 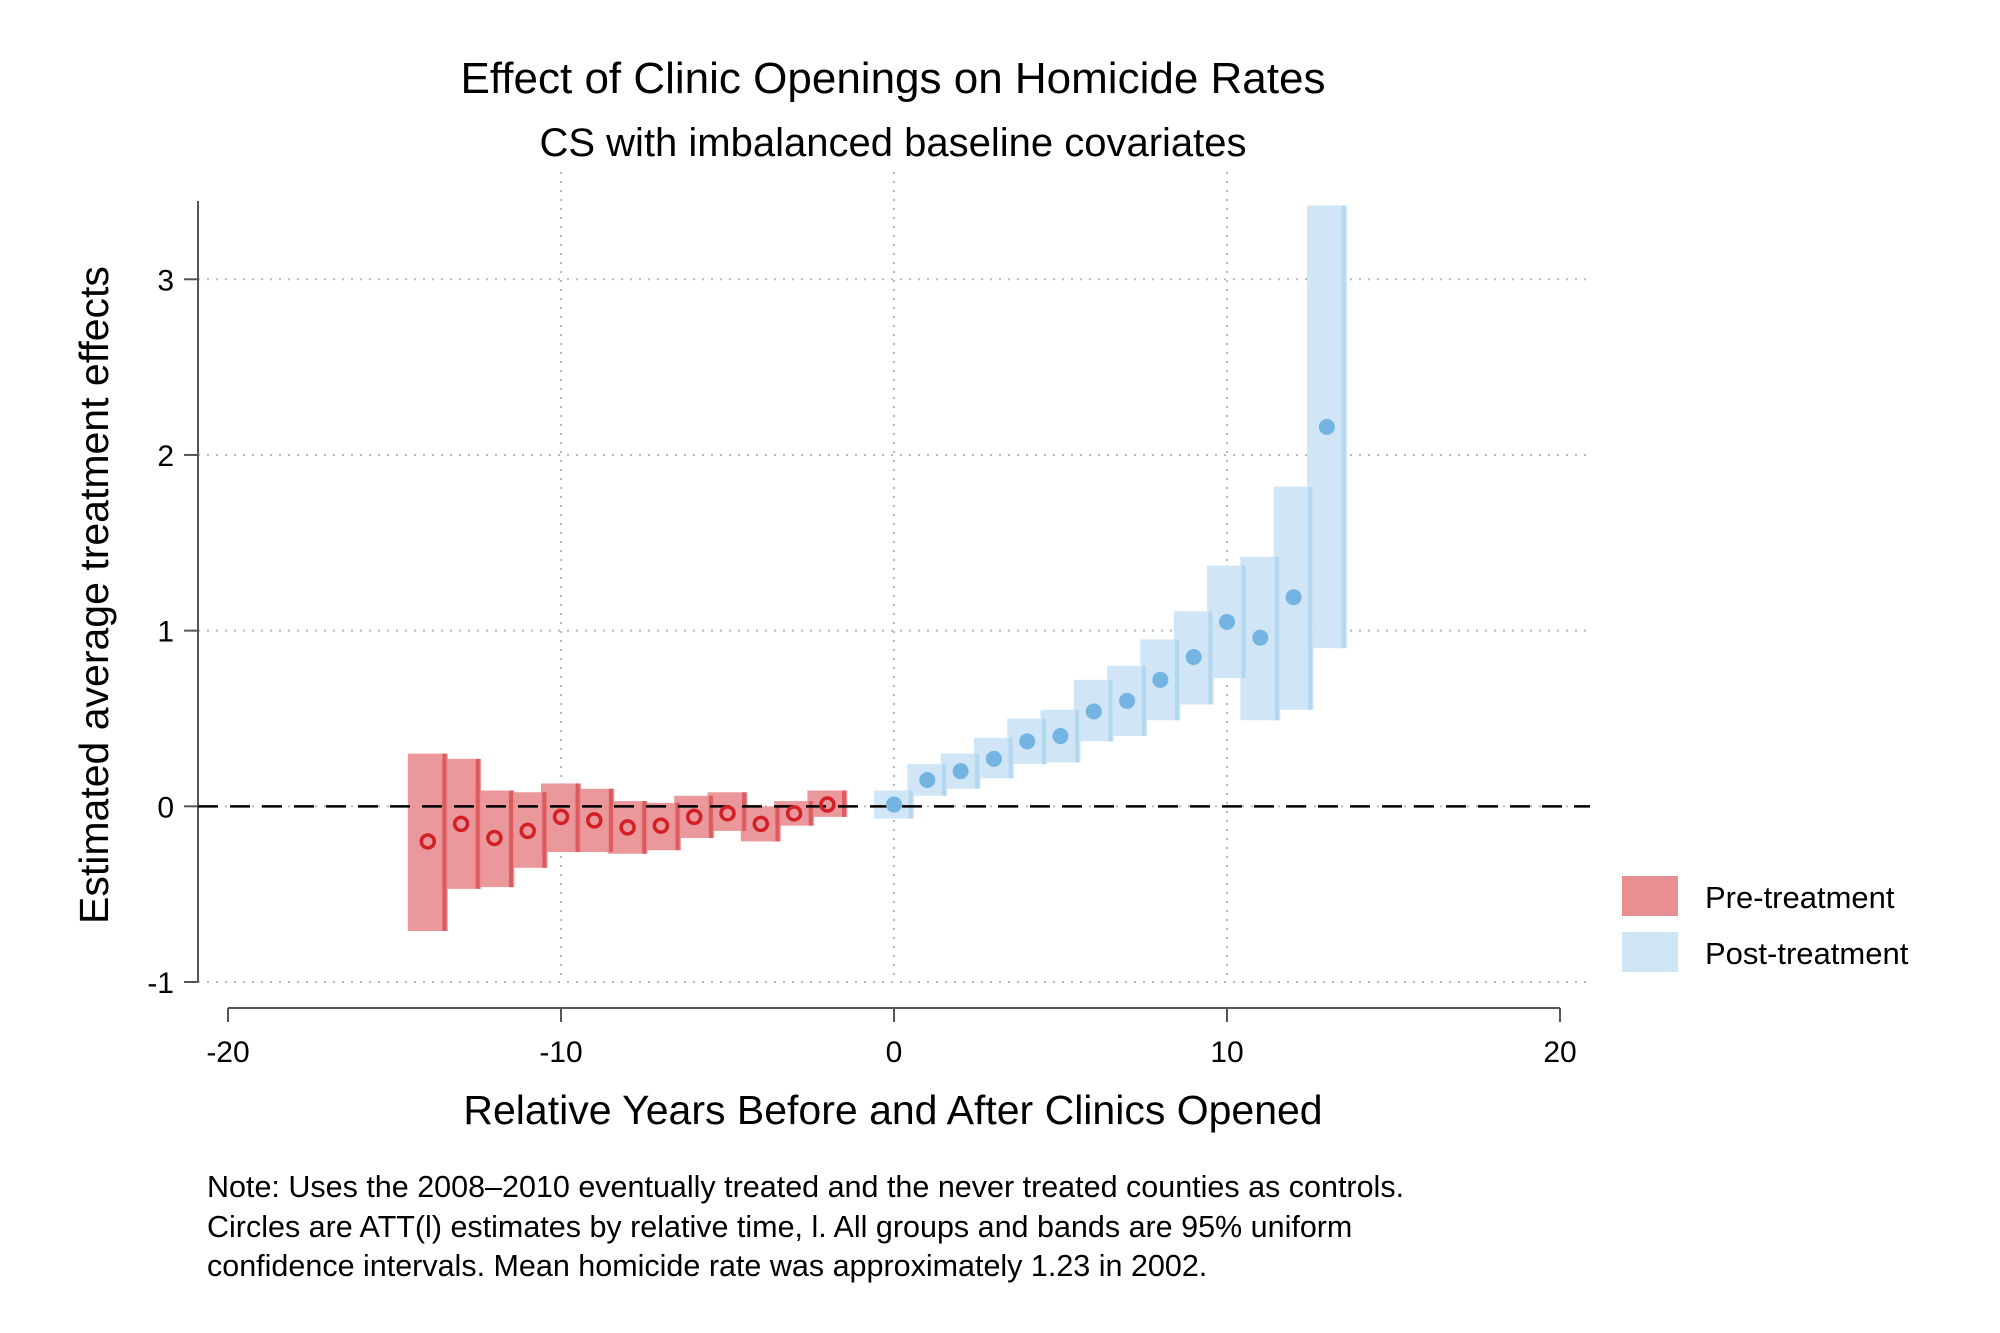 I want to click on legend-label-pre-treatment: Pre-treatment, so click(x=1800, y=897).